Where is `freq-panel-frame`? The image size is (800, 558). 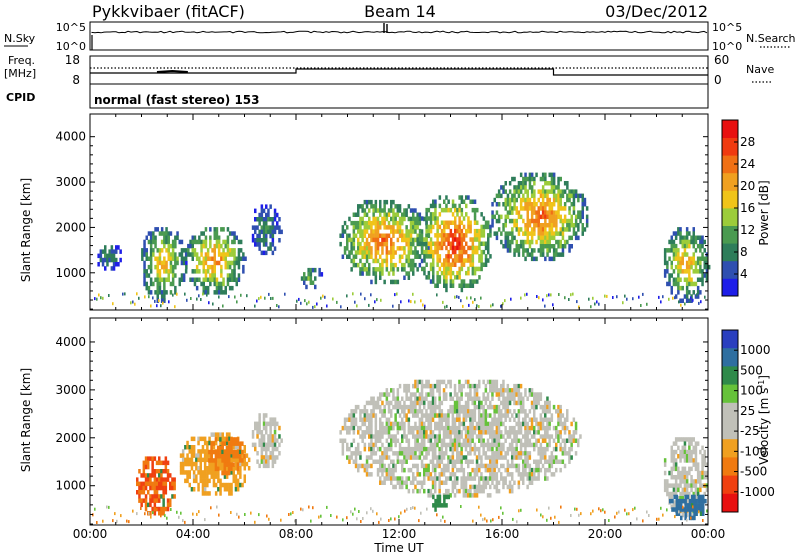
freq-panel-frame is located at coordinates (399, 70).